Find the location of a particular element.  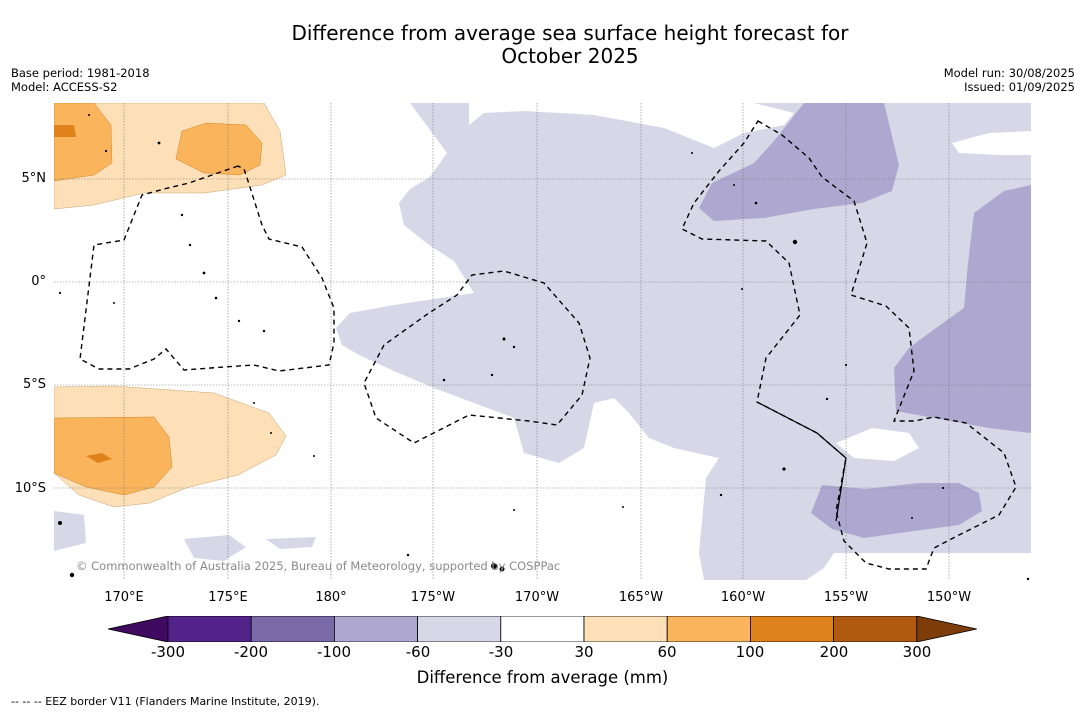

base-period: Base period: 1981-2018 is located at coordinates (80, 73).